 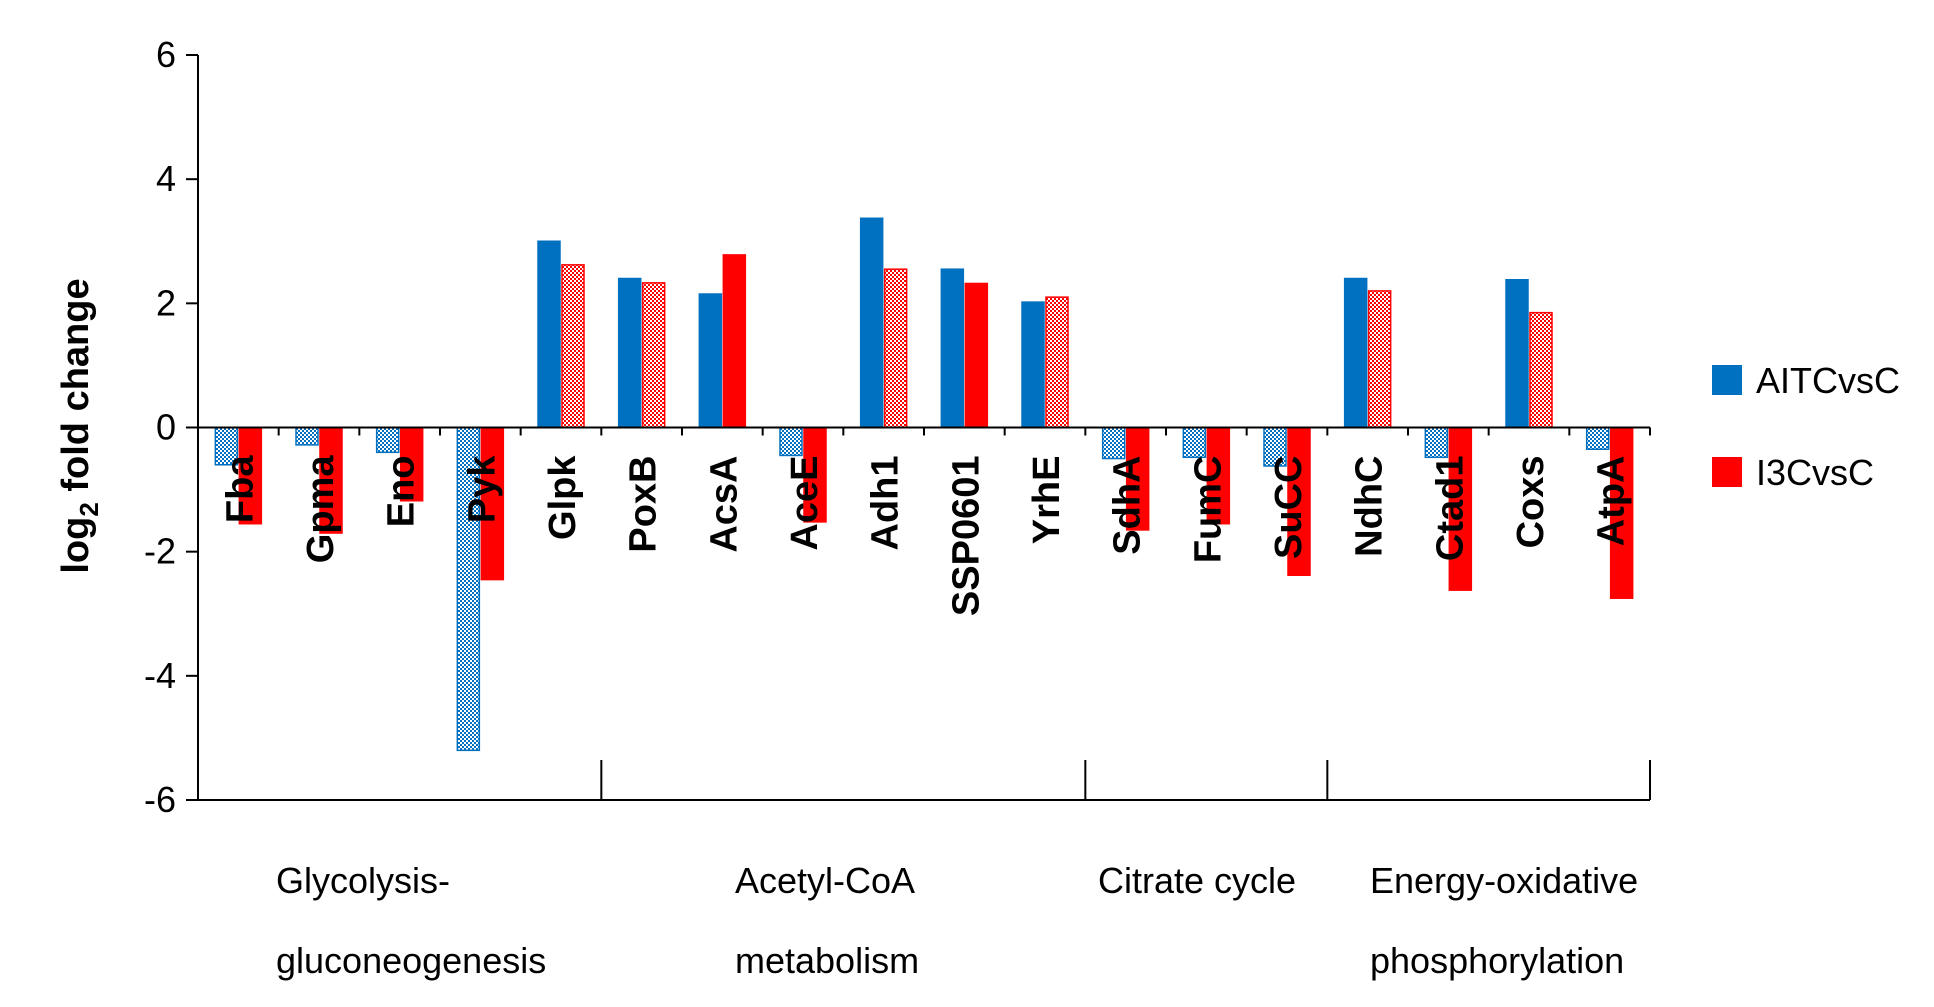 I want to click on category-label-pyk: Pyk, so click(x=482, y=489).